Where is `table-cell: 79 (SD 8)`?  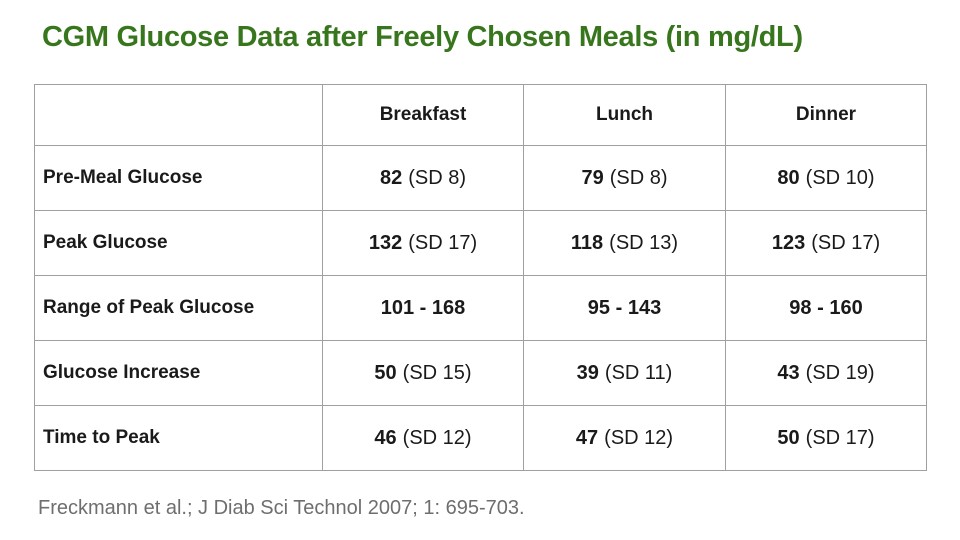 table-cell: 79 (SD 8) is located at coordinates (624, 178).